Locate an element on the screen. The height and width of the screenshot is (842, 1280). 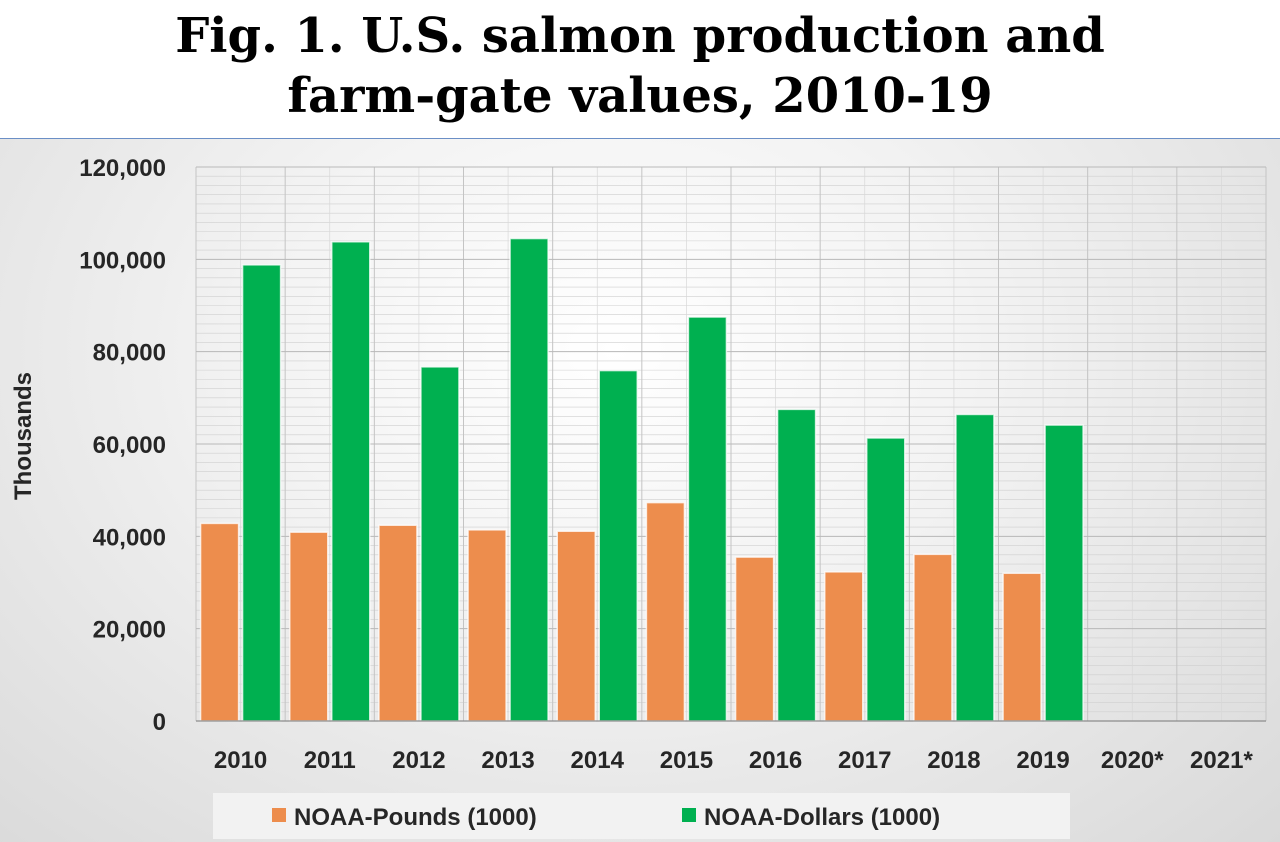
bar-dollars-2013 is located at coordinates (529, 479).